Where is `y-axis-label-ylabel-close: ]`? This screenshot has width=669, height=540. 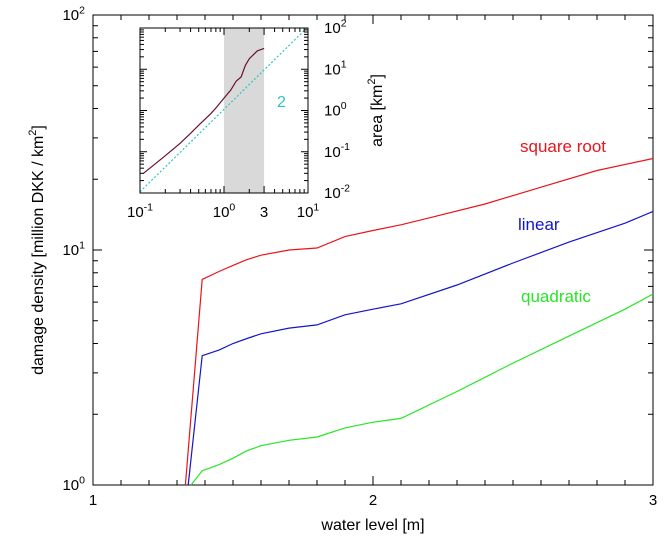
y-axis-label-ylabel-close: ] is located at coordinates (38, 127).